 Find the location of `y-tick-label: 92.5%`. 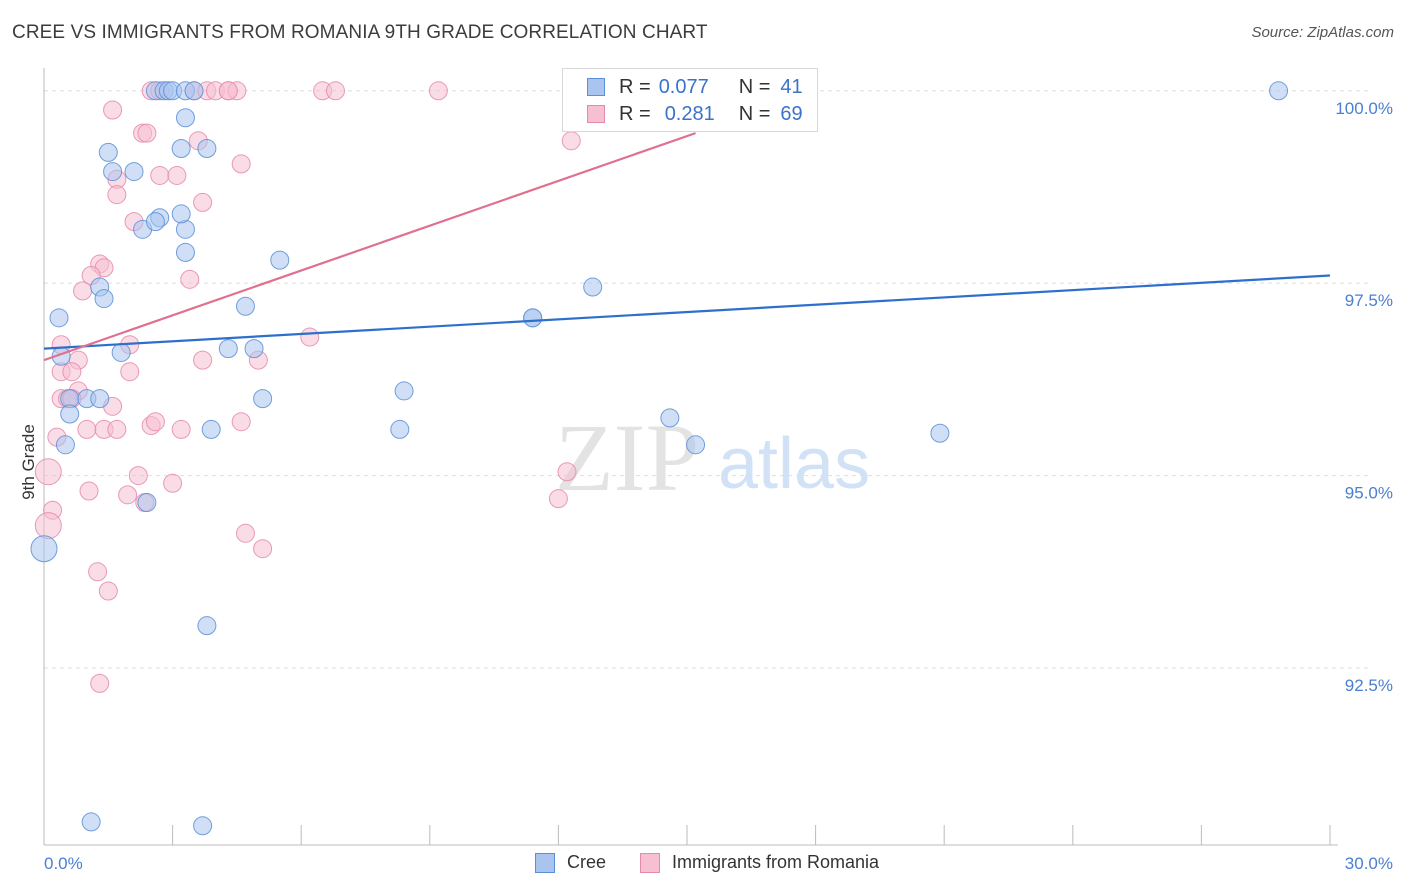

y-tick-label: 92.5% is located at coordinates (1369, 685).